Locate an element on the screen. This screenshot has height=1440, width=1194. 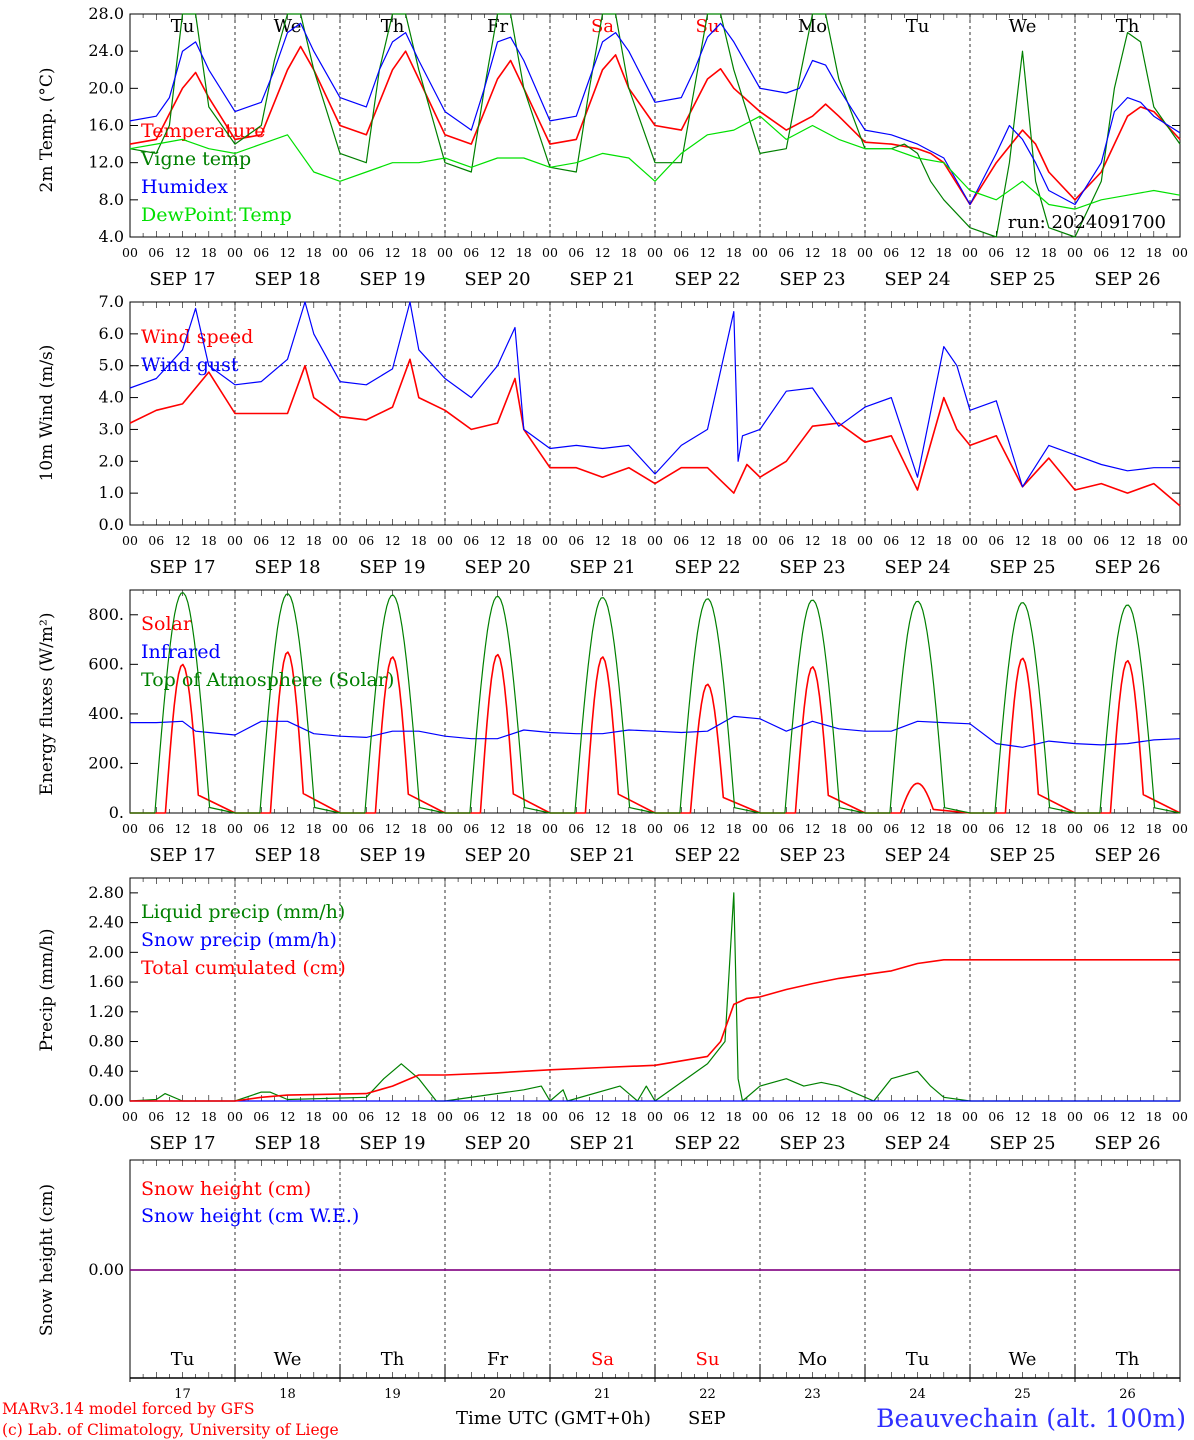
y-tick-label: 4.0 is located at coordinates (111, 236).